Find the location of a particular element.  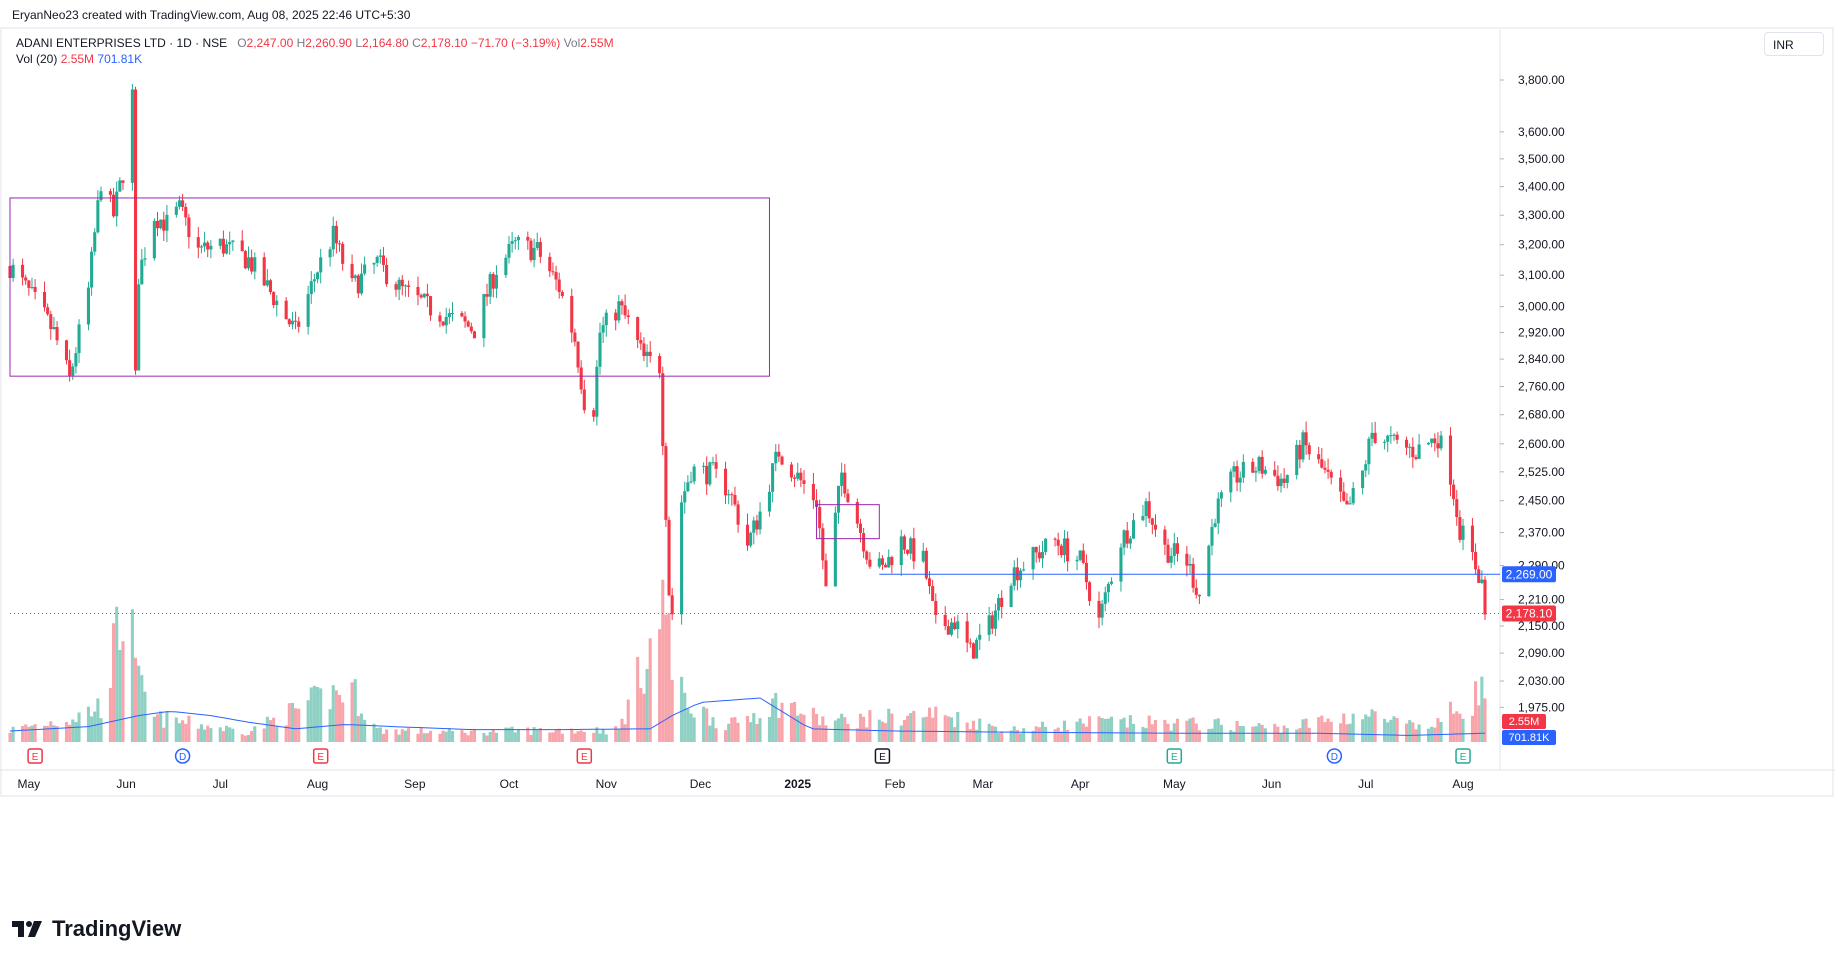

currency-selector: INR is located at coordinates (1794, 44).